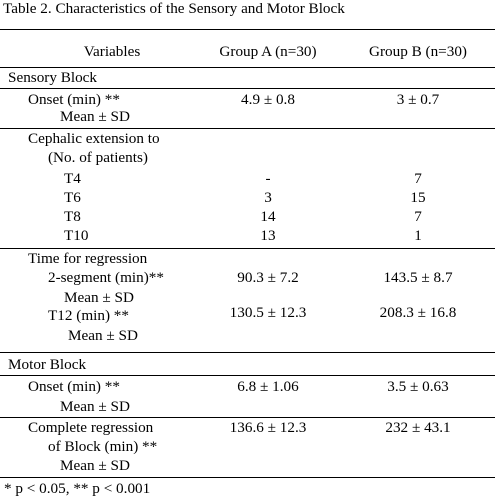  What do you see at coordinates (247, 67) in the screenshot?
I see `header-rule` at bounding box center [247, 67].